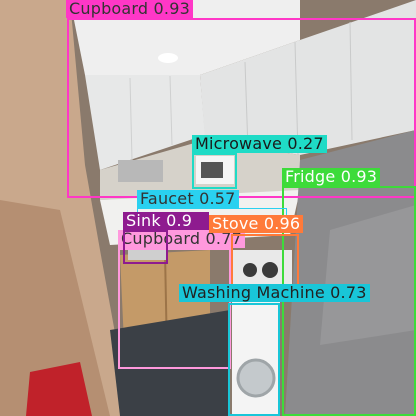  What do you see at coordinates (140, 171) in the screenshot?
I see `dish-rack` at bounding box center [140, 171].